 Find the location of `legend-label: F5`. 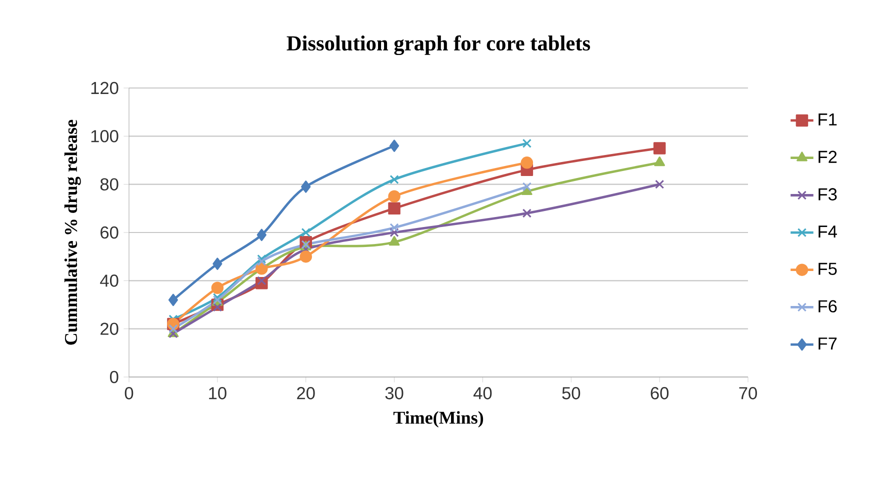

legend-label: F5 is located at coordinates (827, 268).